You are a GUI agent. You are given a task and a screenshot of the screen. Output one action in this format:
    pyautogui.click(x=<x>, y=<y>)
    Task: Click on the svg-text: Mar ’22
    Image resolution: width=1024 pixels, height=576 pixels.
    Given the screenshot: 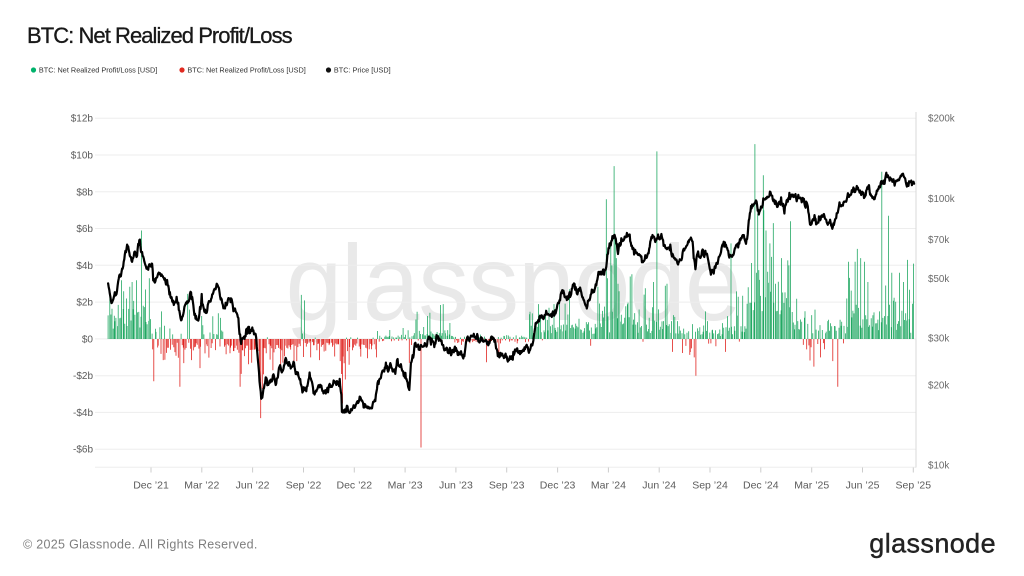 What is the action you would take?
    pyautogui.click(x=201, y=486)
    